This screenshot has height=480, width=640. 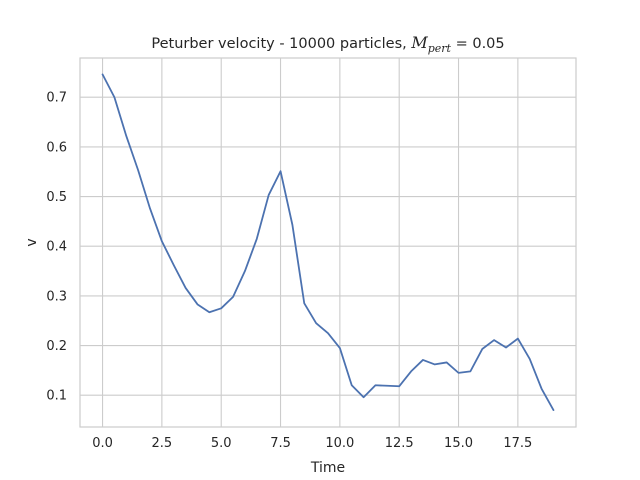 What do you see at coordinates (56, 396) in the screenshot?
I see `y-tick-label: 0.1` at bounding box center [56, 396].